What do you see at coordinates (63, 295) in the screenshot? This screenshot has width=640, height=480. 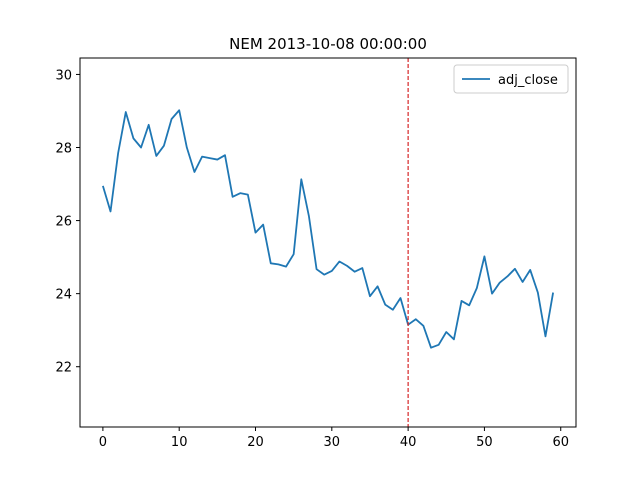 I see `y-tick-label: 24` at bounding box center [63, 295].